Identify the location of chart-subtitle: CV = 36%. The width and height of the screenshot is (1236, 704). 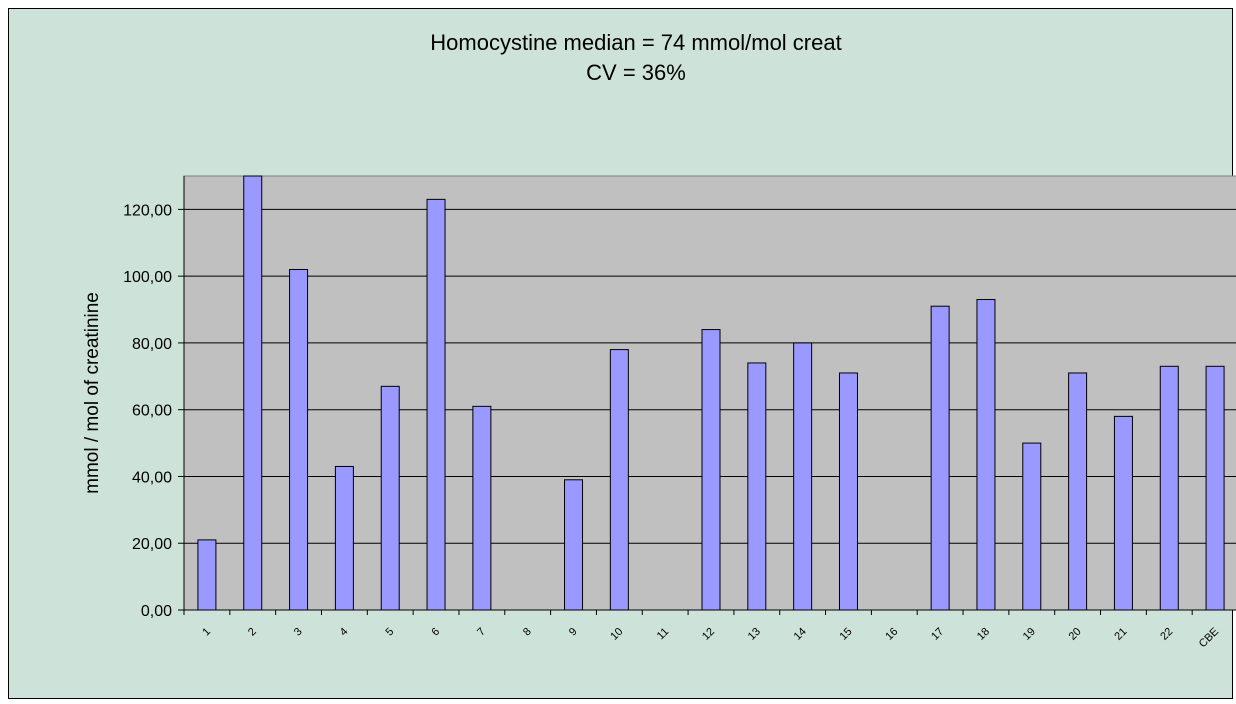
(636, 72).